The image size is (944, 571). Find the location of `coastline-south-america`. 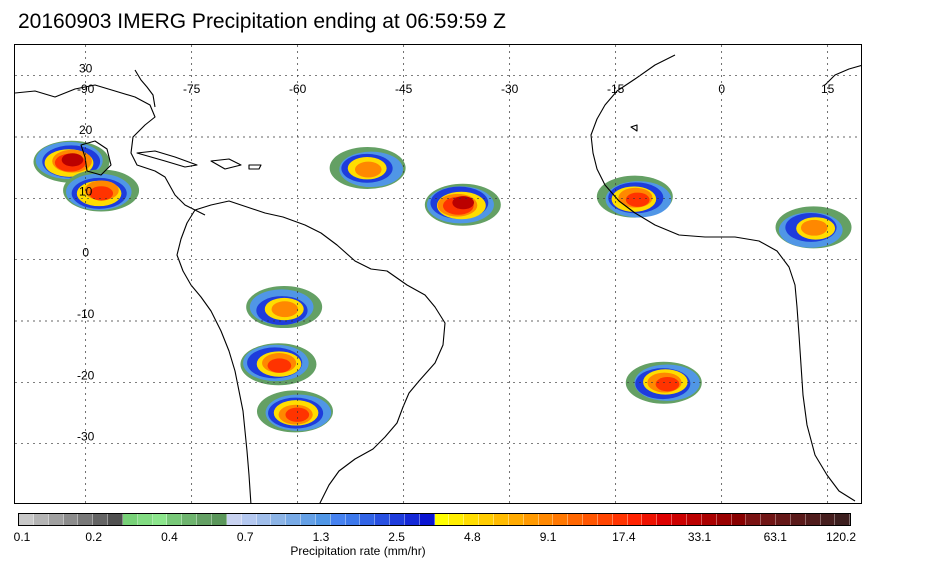

coastline-south-america is located at coordinates (320, 351).